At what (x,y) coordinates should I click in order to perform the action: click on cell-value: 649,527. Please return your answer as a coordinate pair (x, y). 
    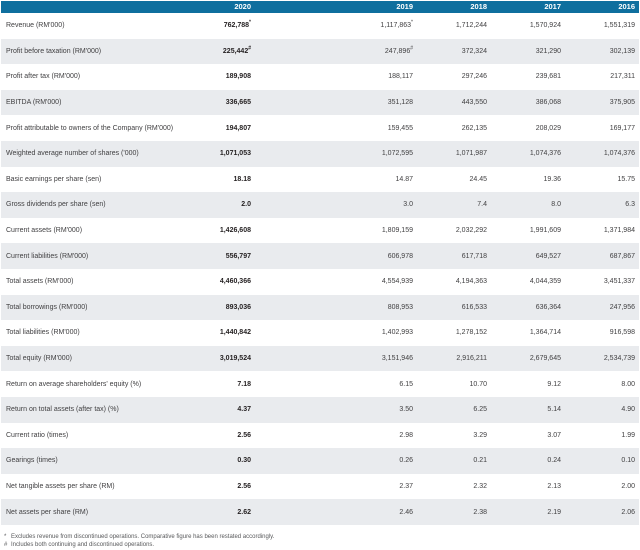
    Looking at the image, I should click on (548, 256).